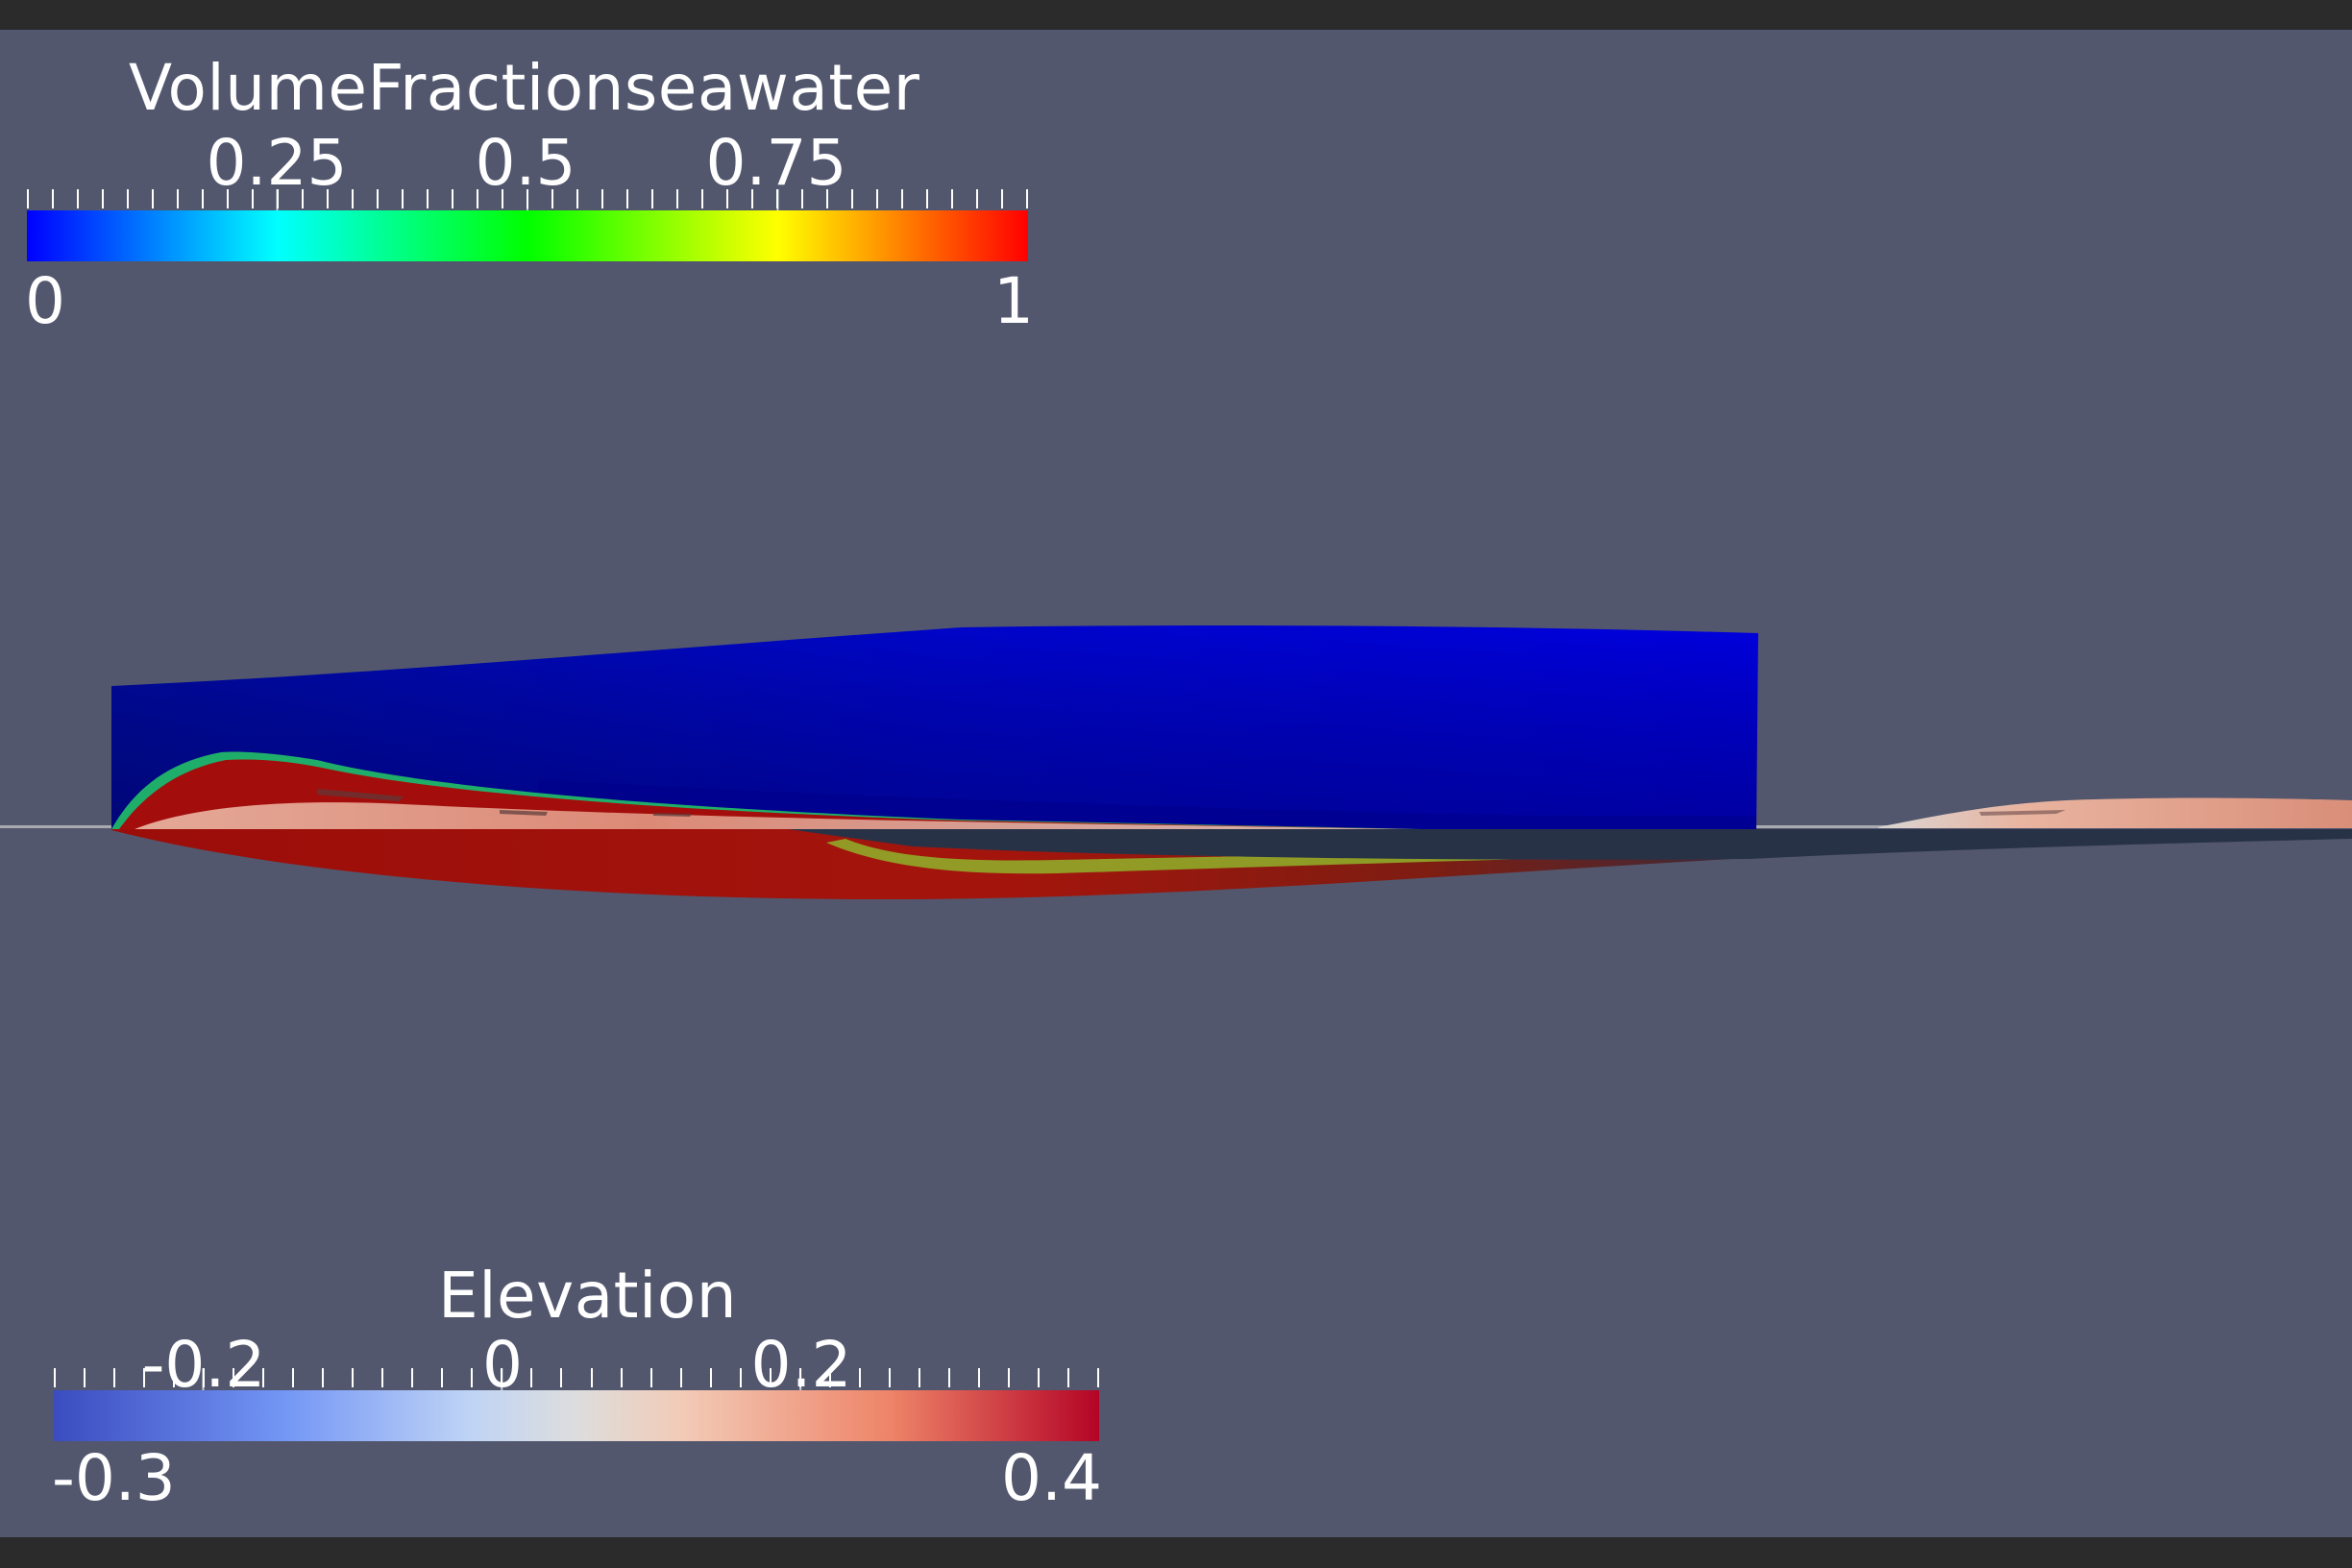 The image size is (2352, 1568). Describe the element at coordinates (935, 727) in the screenshot. I see `hull-upper-shade` at that location.